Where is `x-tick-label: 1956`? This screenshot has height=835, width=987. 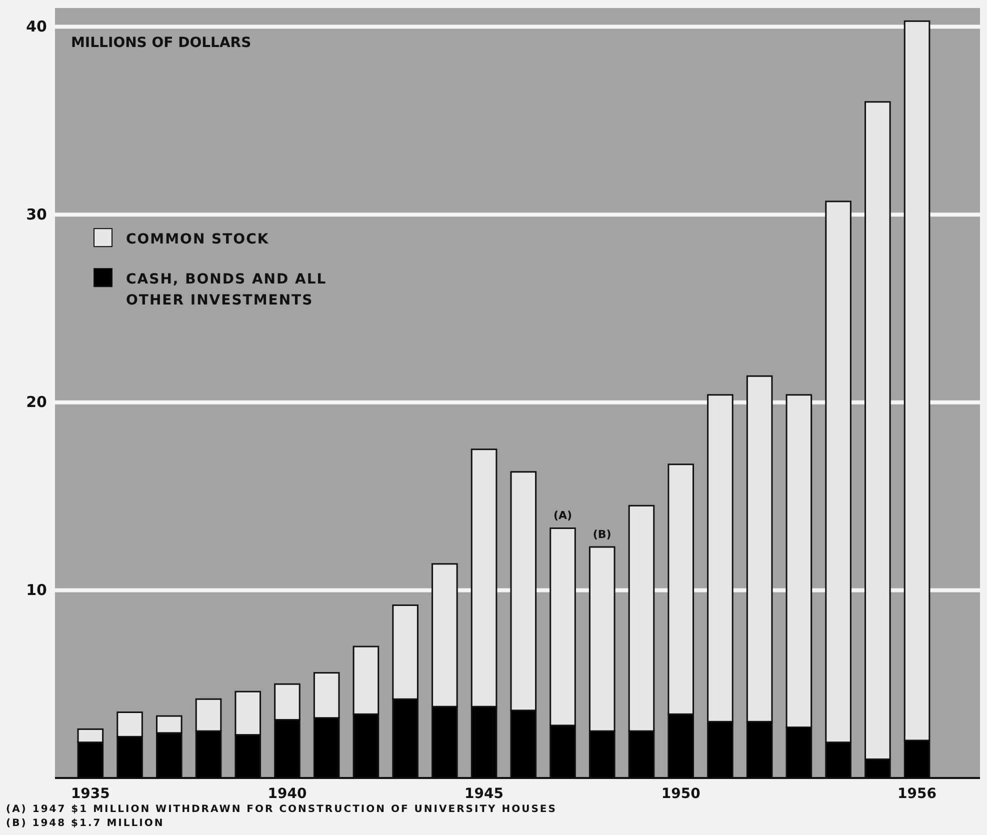 x-tick-label: 1956 is located at coordinates (917, 794).